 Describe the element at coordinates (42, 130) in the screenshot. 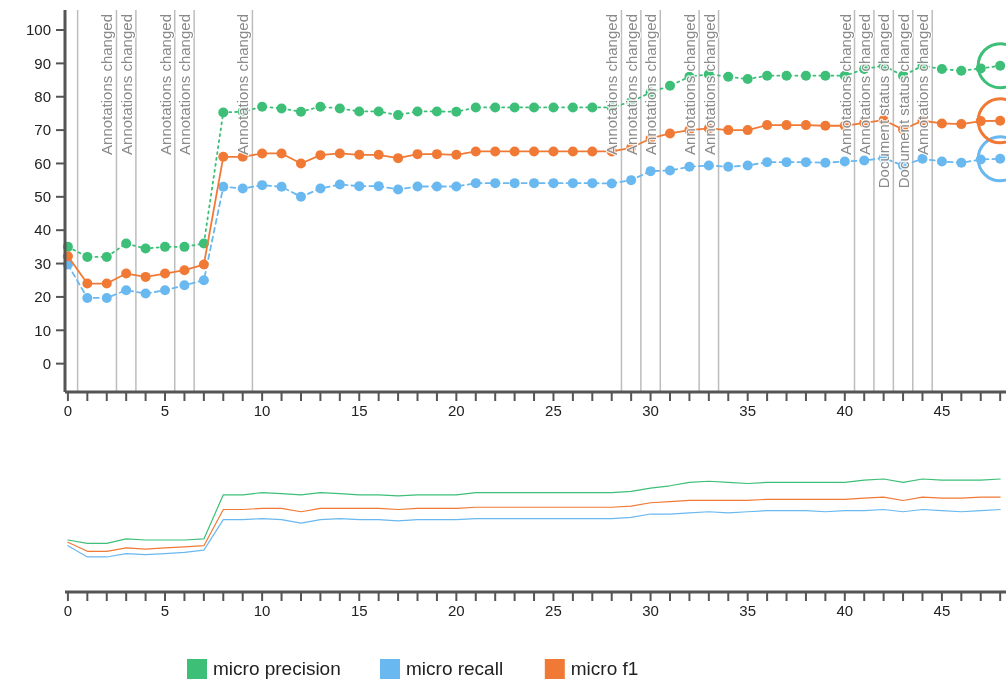

I see `y-tick-label: 70` at that location.